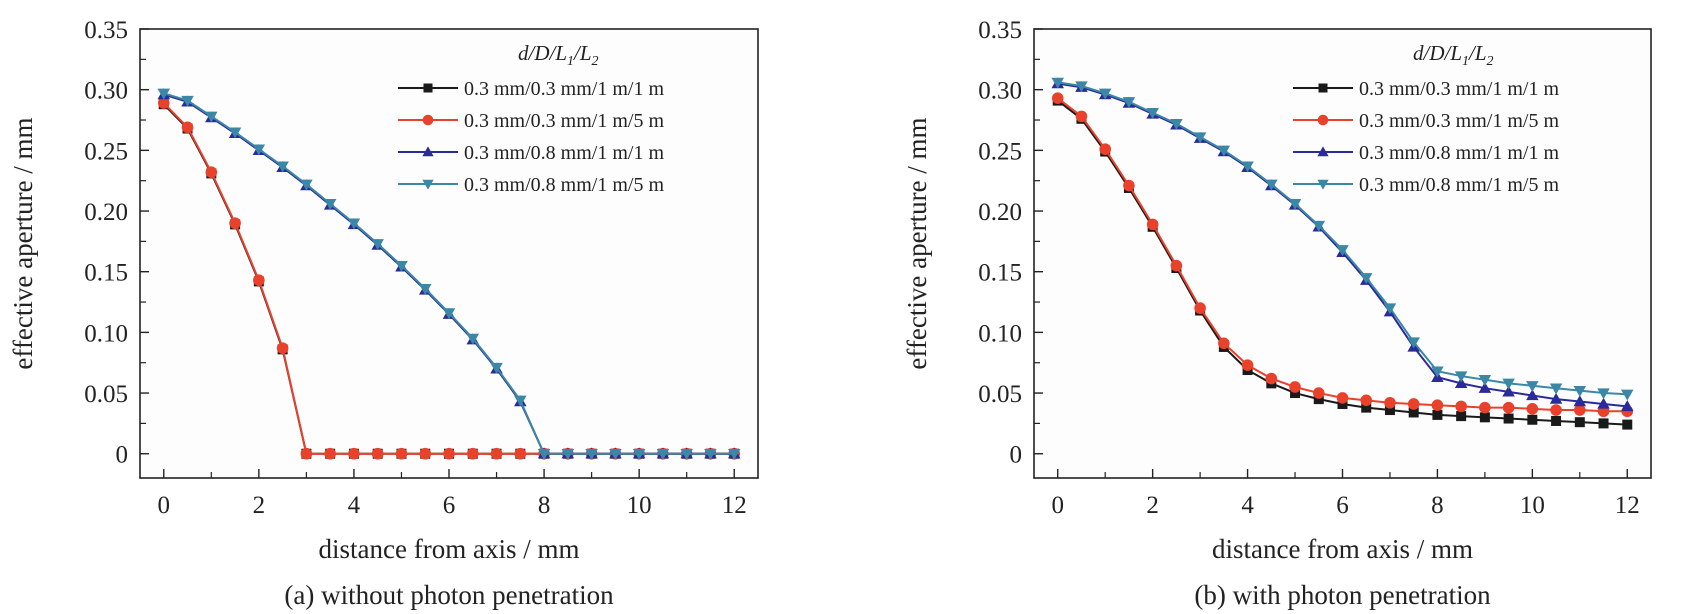 The width and height of the screenshot is (1696, 614). I want to click on y-axis-title: effective aperture / mm, so click(917, 243).